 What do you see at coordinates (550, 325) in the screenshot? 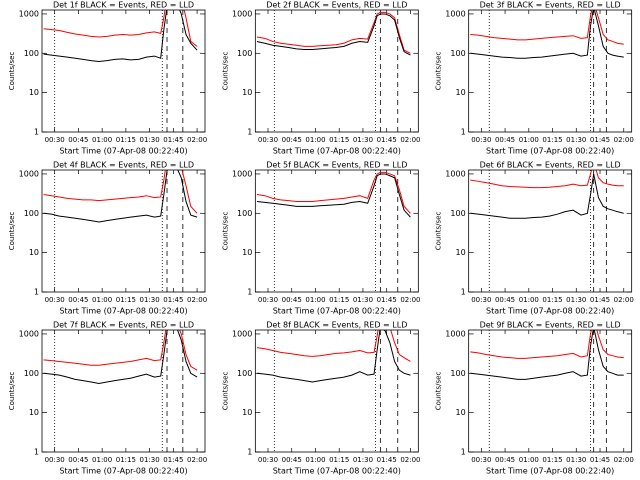
I see `chart-title: Det 9f BLACK = Events, RED = LLD` at bounding box center [550, 325].